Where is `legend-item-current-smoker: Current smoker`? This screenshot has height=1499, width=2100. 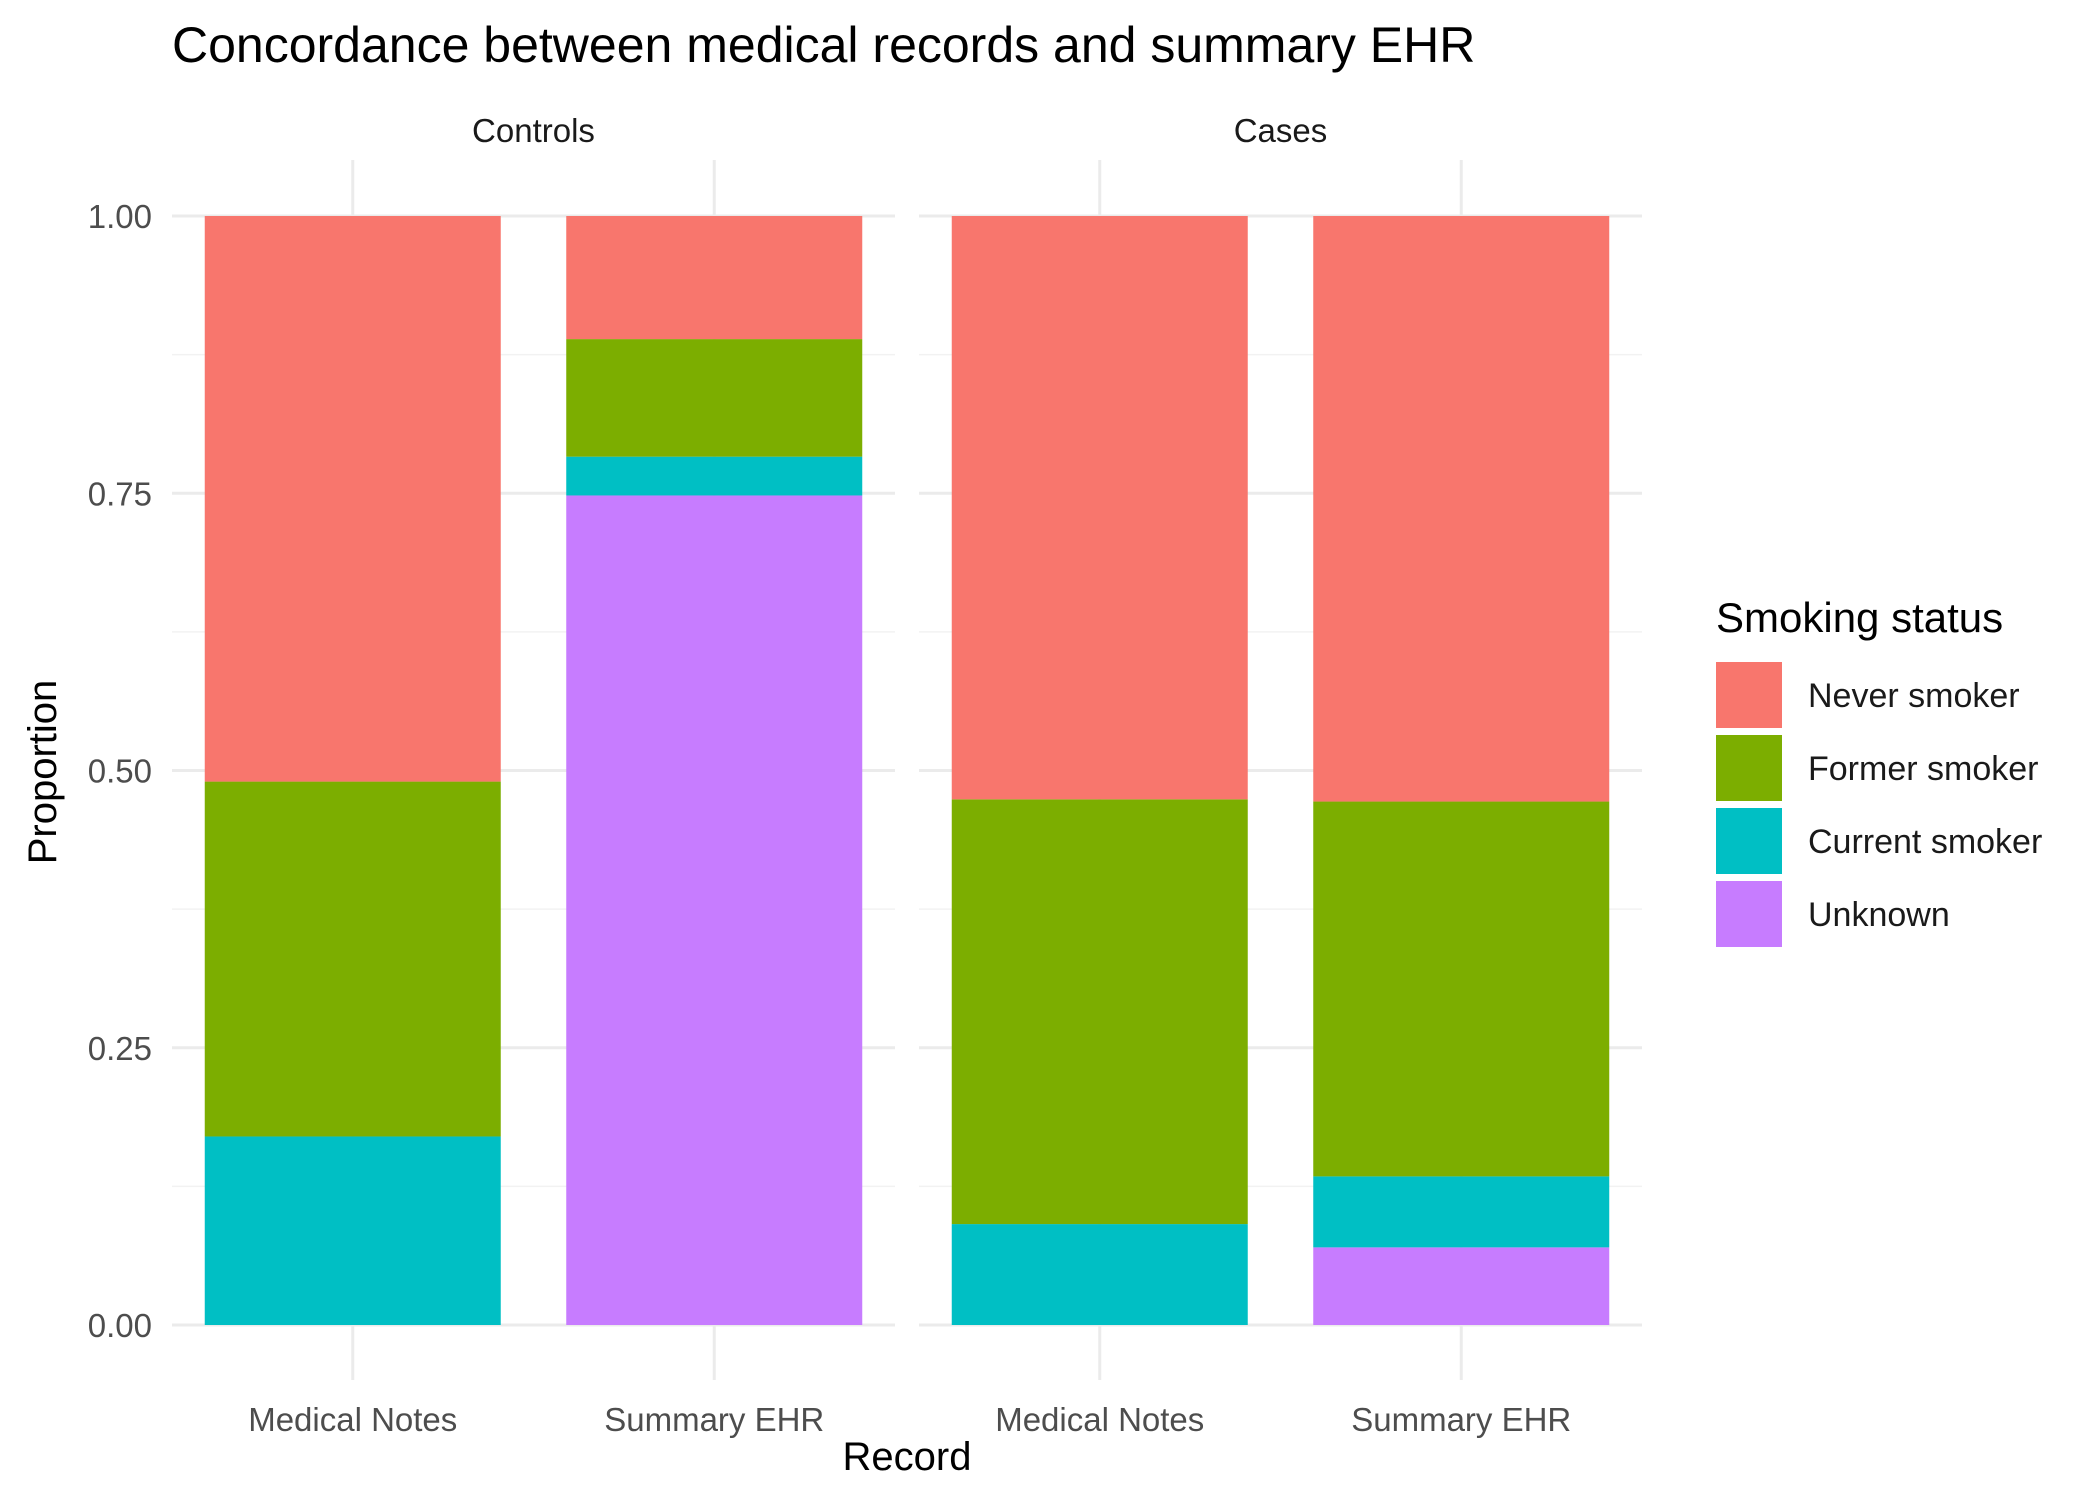
legend-item-current-smoker: Current smoker is located at coordinates (1879, 841).